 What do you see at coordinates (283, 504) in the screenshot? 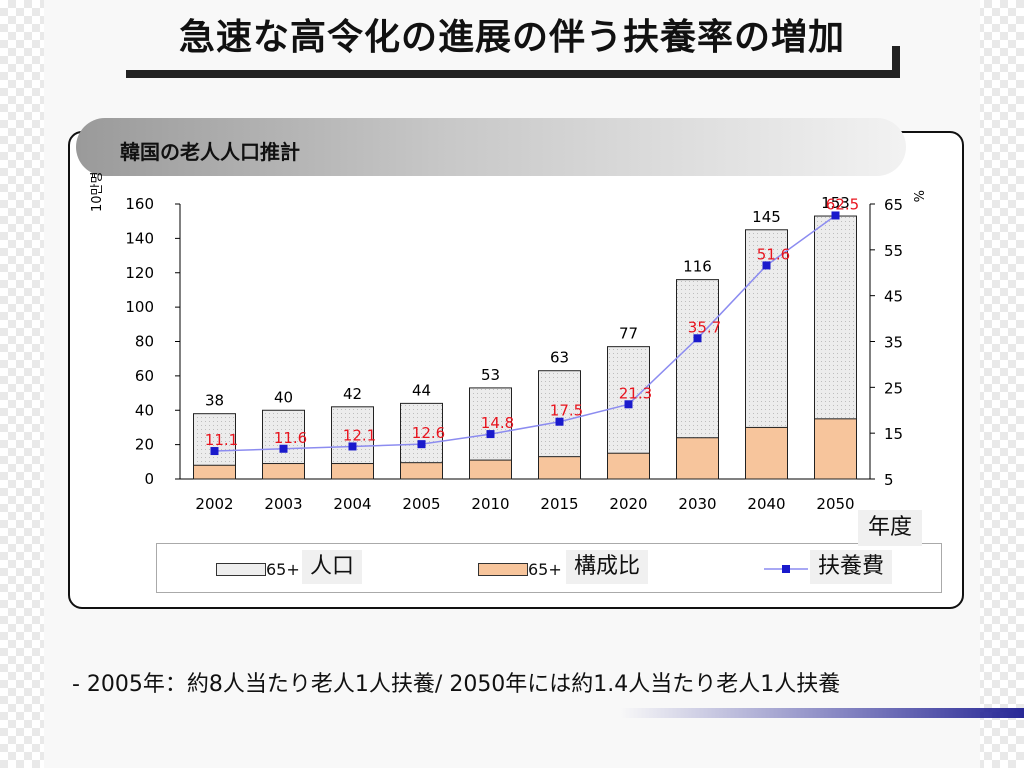
I see `x-tick-label: 2003` at bounding box center [283, 504].